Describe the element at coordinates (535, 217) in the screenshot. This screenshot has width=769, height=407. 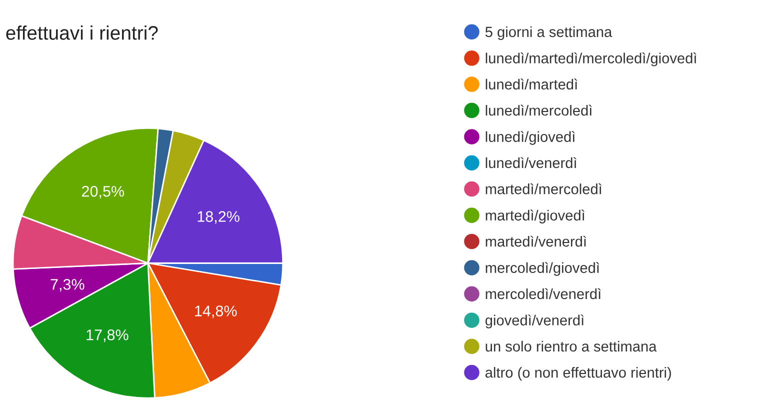
I see `legend-label: martedì/giovedì` at that location.